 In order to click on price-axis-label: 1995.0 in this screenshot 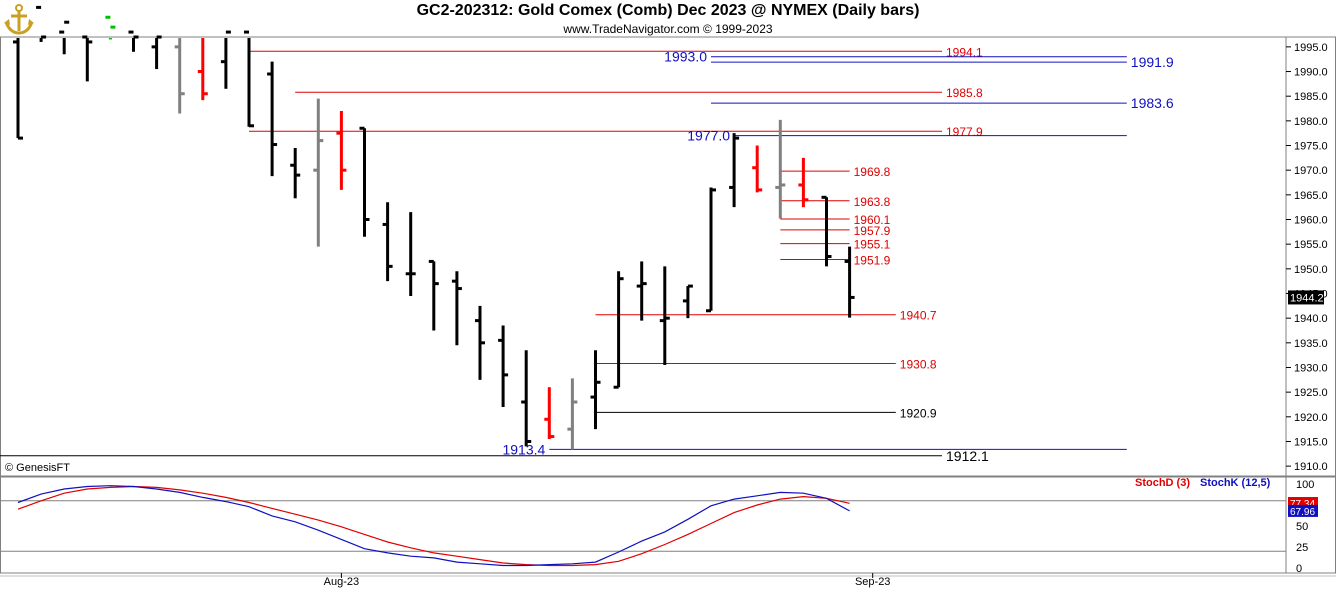, I will do `click(1311, 48)`.